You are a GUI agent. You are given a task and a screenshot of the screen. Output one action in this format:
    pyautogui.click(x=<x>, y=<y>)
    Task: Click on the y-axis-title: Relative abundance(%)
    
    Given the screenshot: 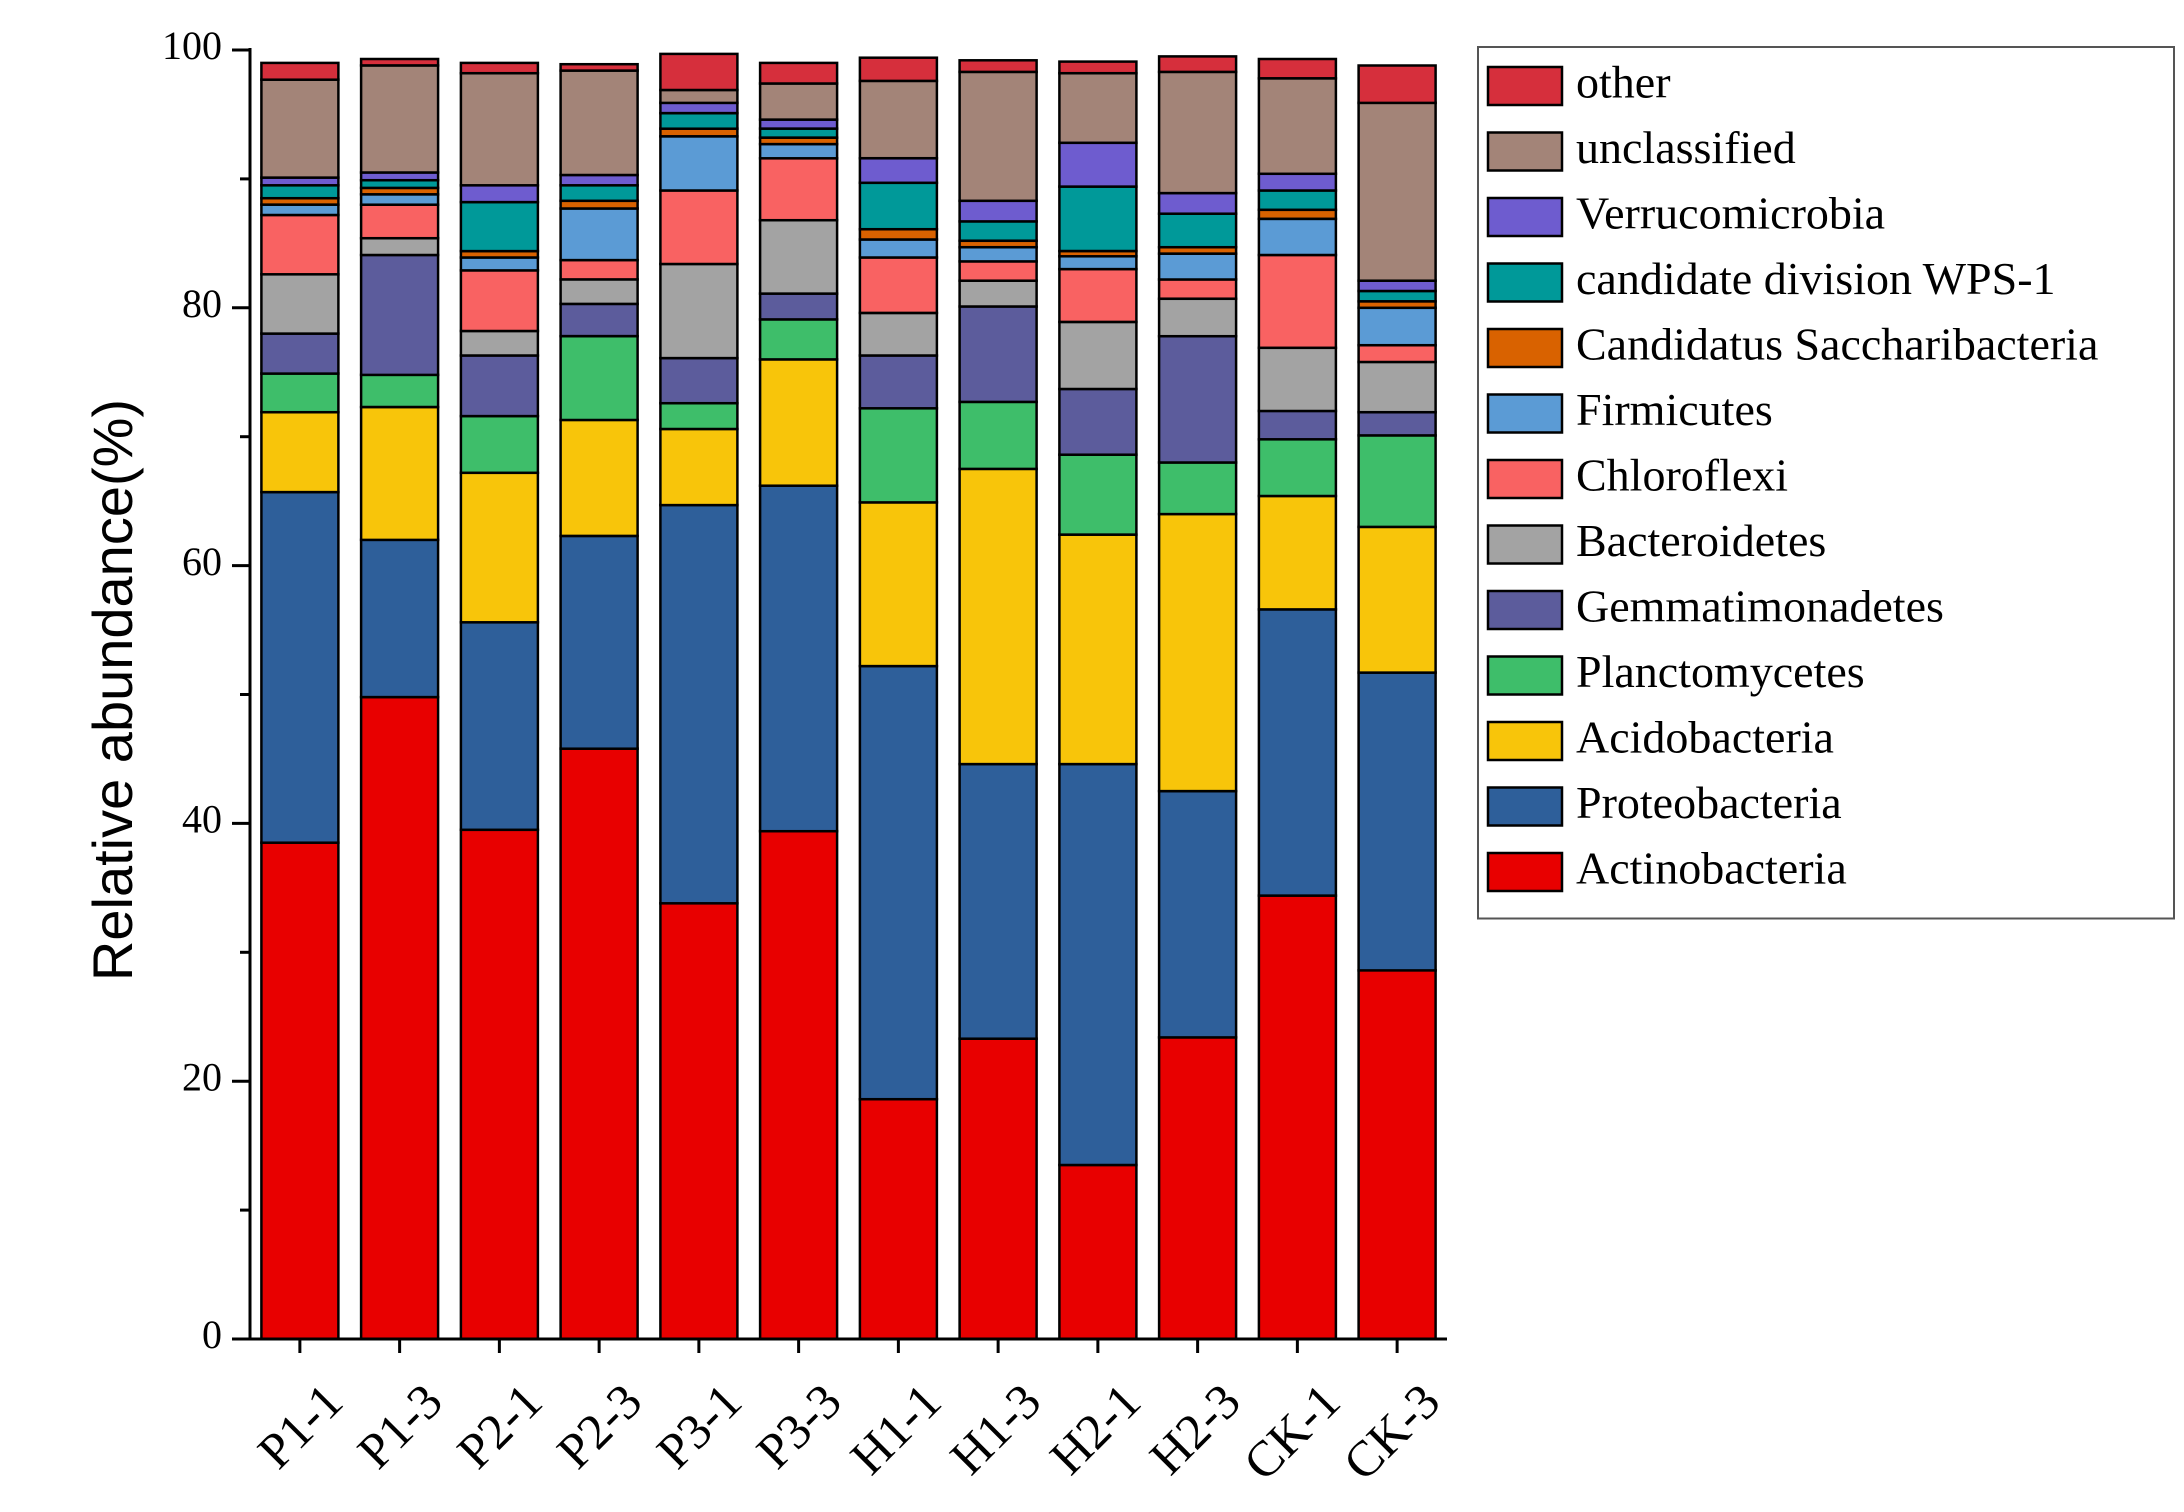 What is the action you would take?
    pyautogui.click(x=112, y=690)
    